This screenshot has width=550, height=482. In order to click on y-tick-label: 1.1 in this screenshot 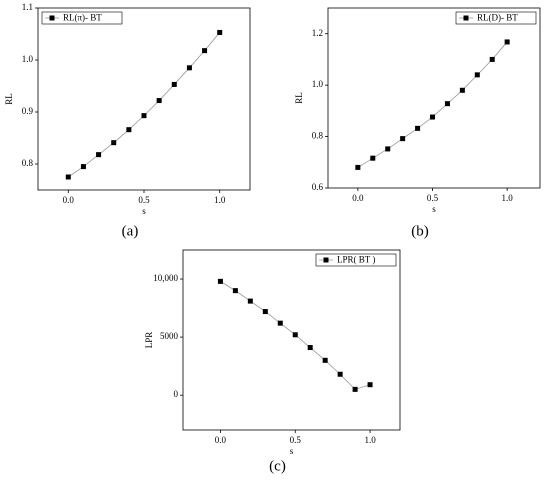, I will do `click(27, 7)`.